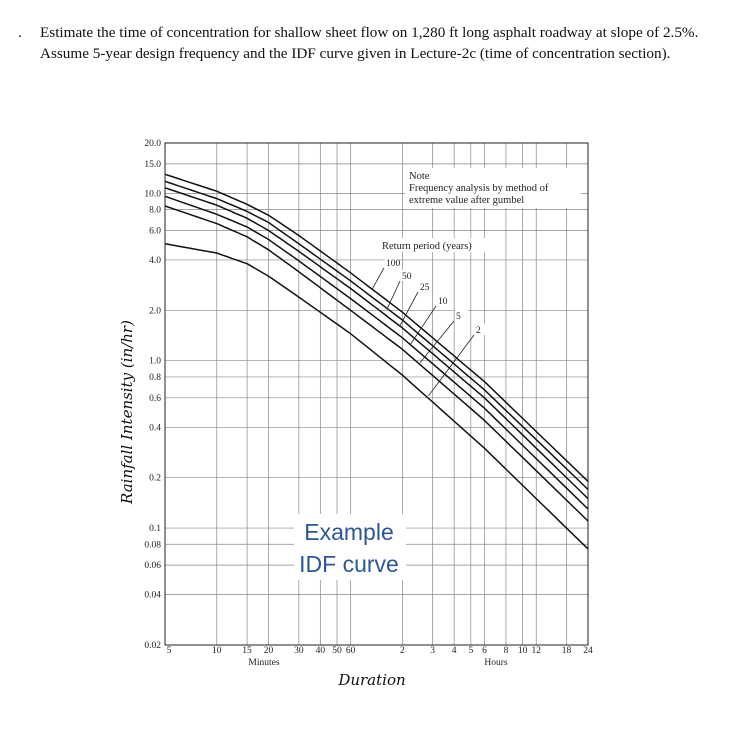 The image size is (752, 732). I want to click on note-background, so click(493, 188).